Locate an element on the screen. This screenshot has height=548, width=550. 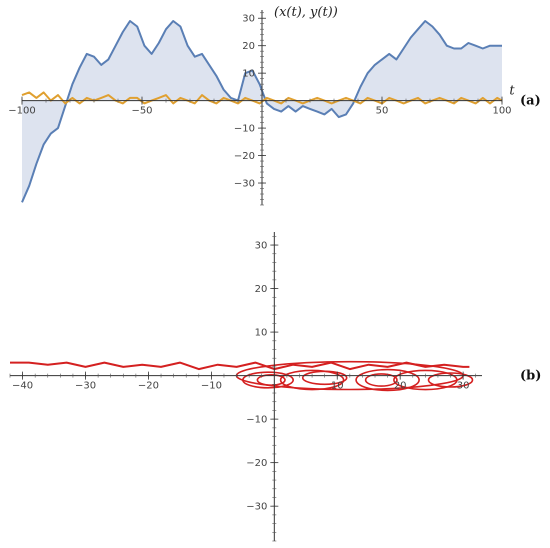
x-tick-label: −10 is located at coordinates (211, 386).